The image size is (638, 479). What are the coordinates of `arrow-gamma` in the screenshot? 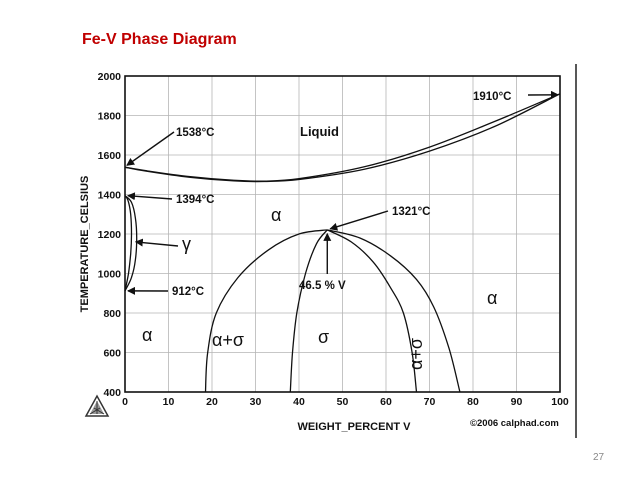 It's located at (156, 242).